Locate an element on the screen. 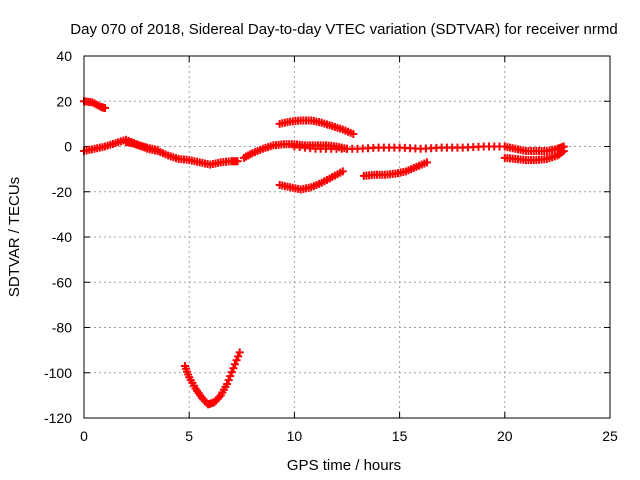  x-tick-label: 20 is located at coordinates (505, 436).